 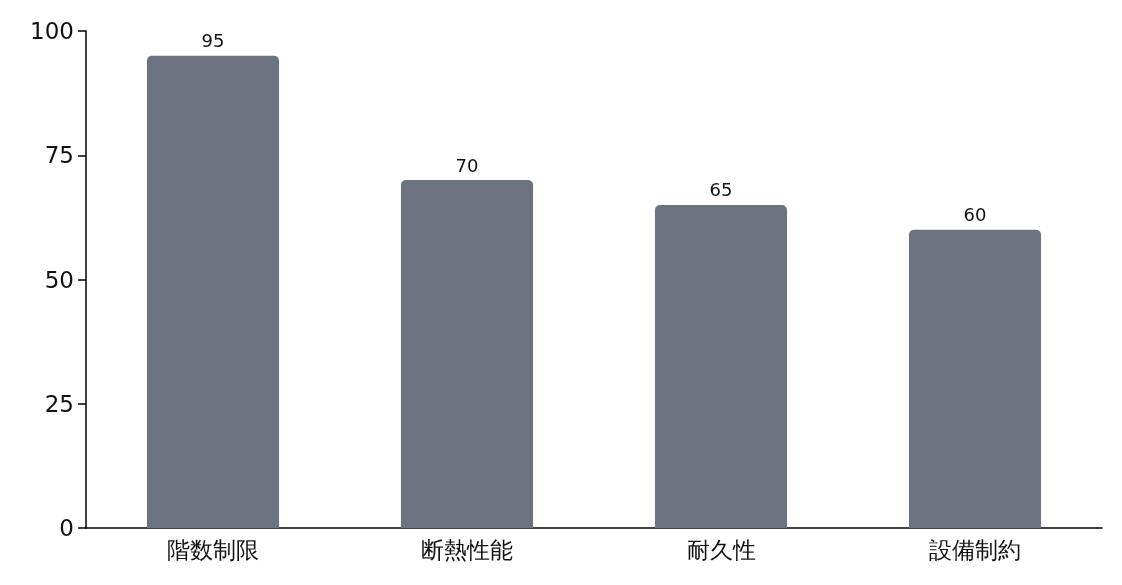 I want to click on x-tick-label: 断熱性能, so click(x=467, y=549).